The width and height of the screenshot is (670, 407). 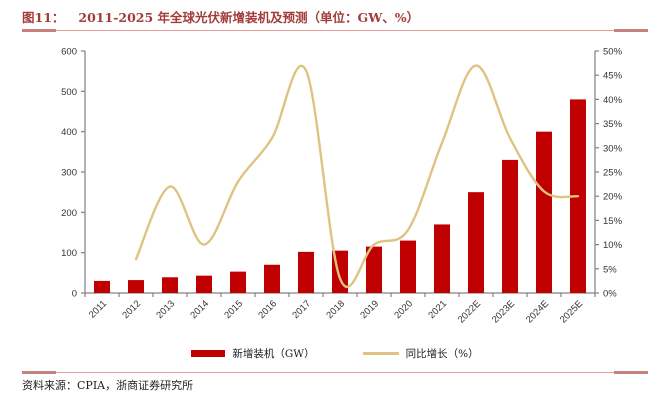 I want to click on legend-label-line: 同比增长（%）, so click(x=442, y=354).